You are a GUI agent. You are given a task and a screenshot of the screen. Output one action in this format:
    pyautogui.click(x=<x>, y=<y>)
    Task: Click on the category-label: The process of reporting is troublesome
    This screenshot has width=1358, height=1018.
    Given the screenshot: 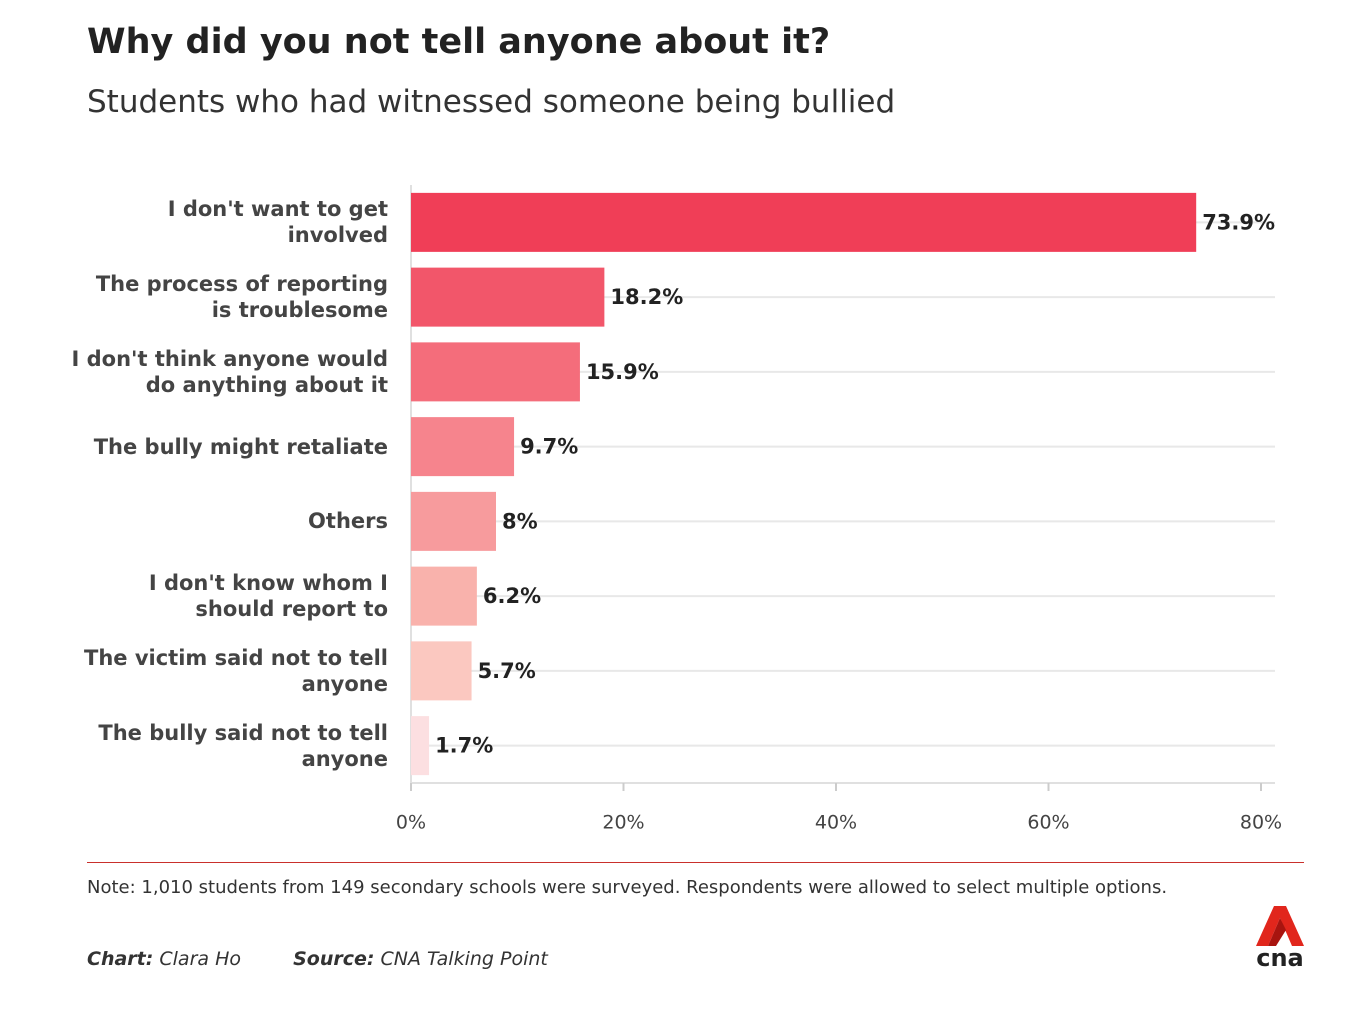 What is the action you would take?
    pyautogui.click(x=241, y=297)
    